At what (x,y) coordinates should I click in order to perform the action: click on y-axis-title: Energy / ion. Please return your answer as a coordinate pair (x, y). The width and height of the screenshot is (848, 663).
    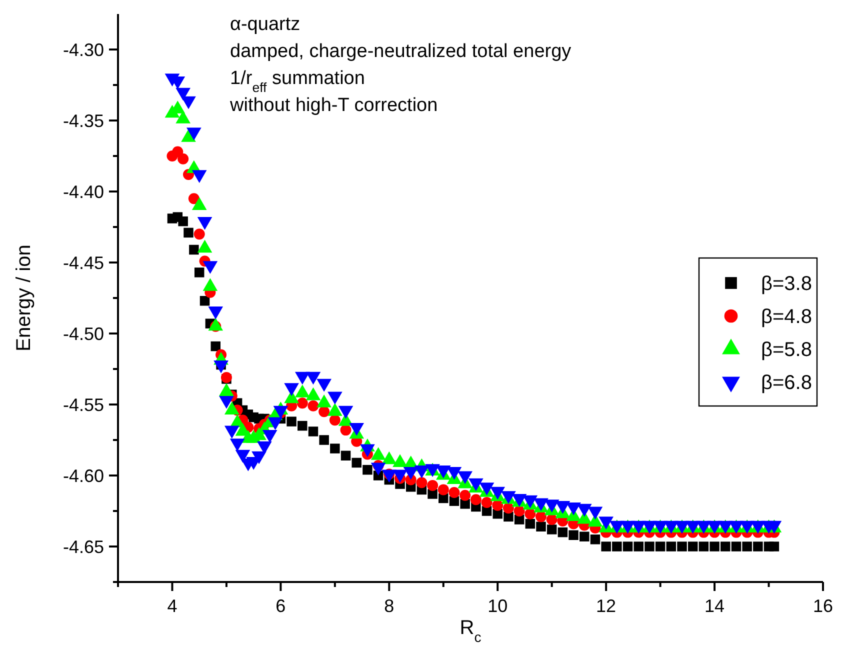
    Looking at the image, I should click on (24, 298).